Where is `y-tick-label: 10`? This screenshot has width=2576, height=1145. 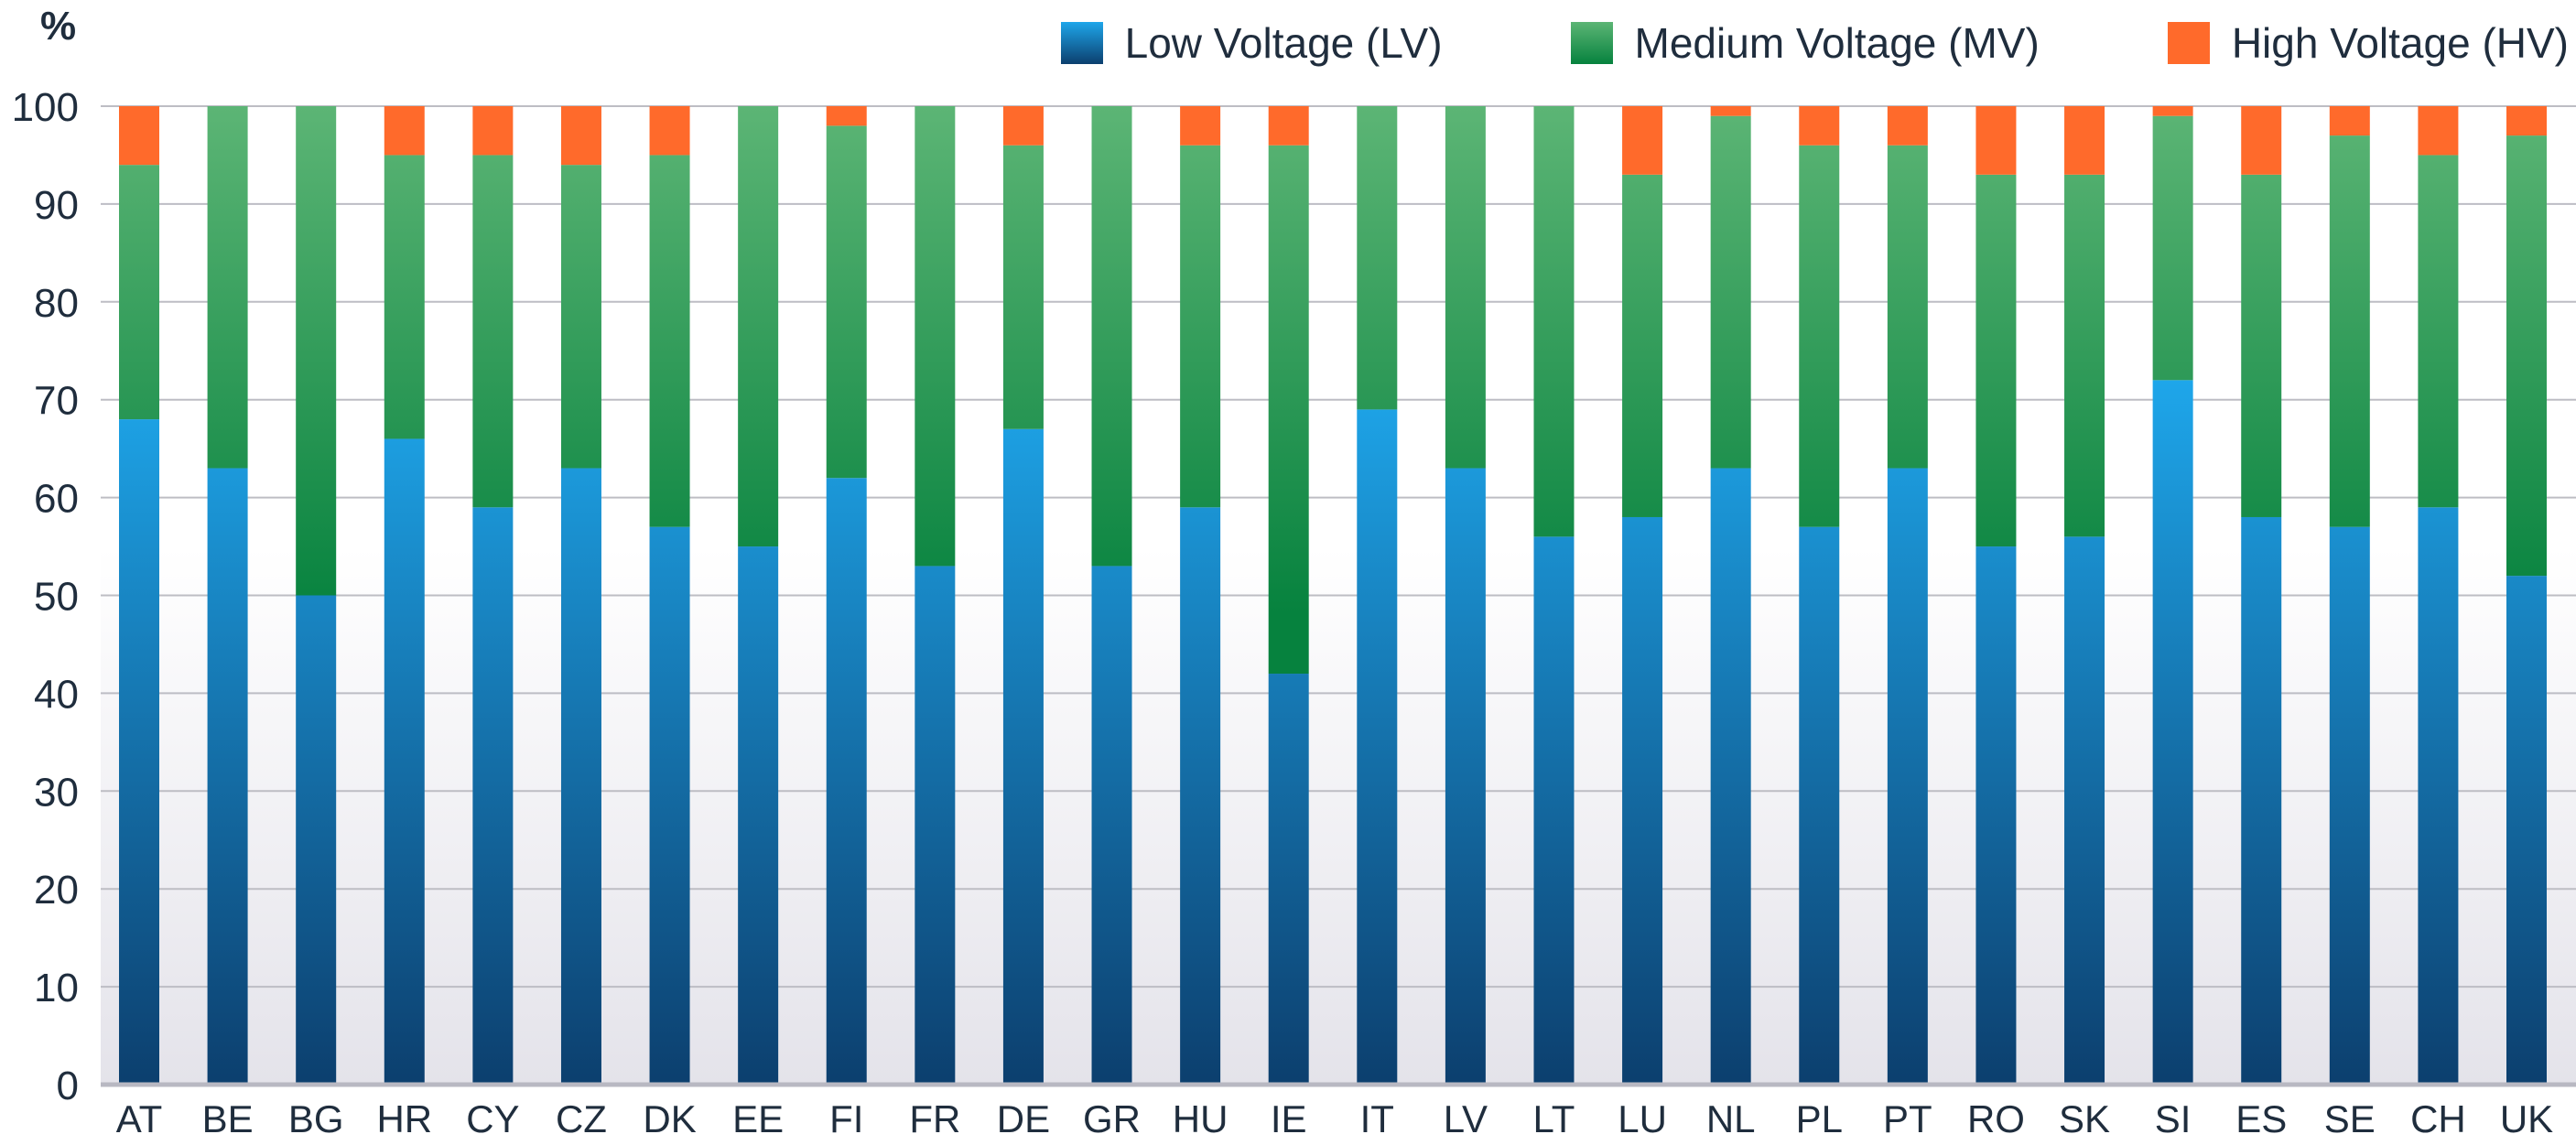 y-tick-label: 10 is located at coordinates (57, 988).